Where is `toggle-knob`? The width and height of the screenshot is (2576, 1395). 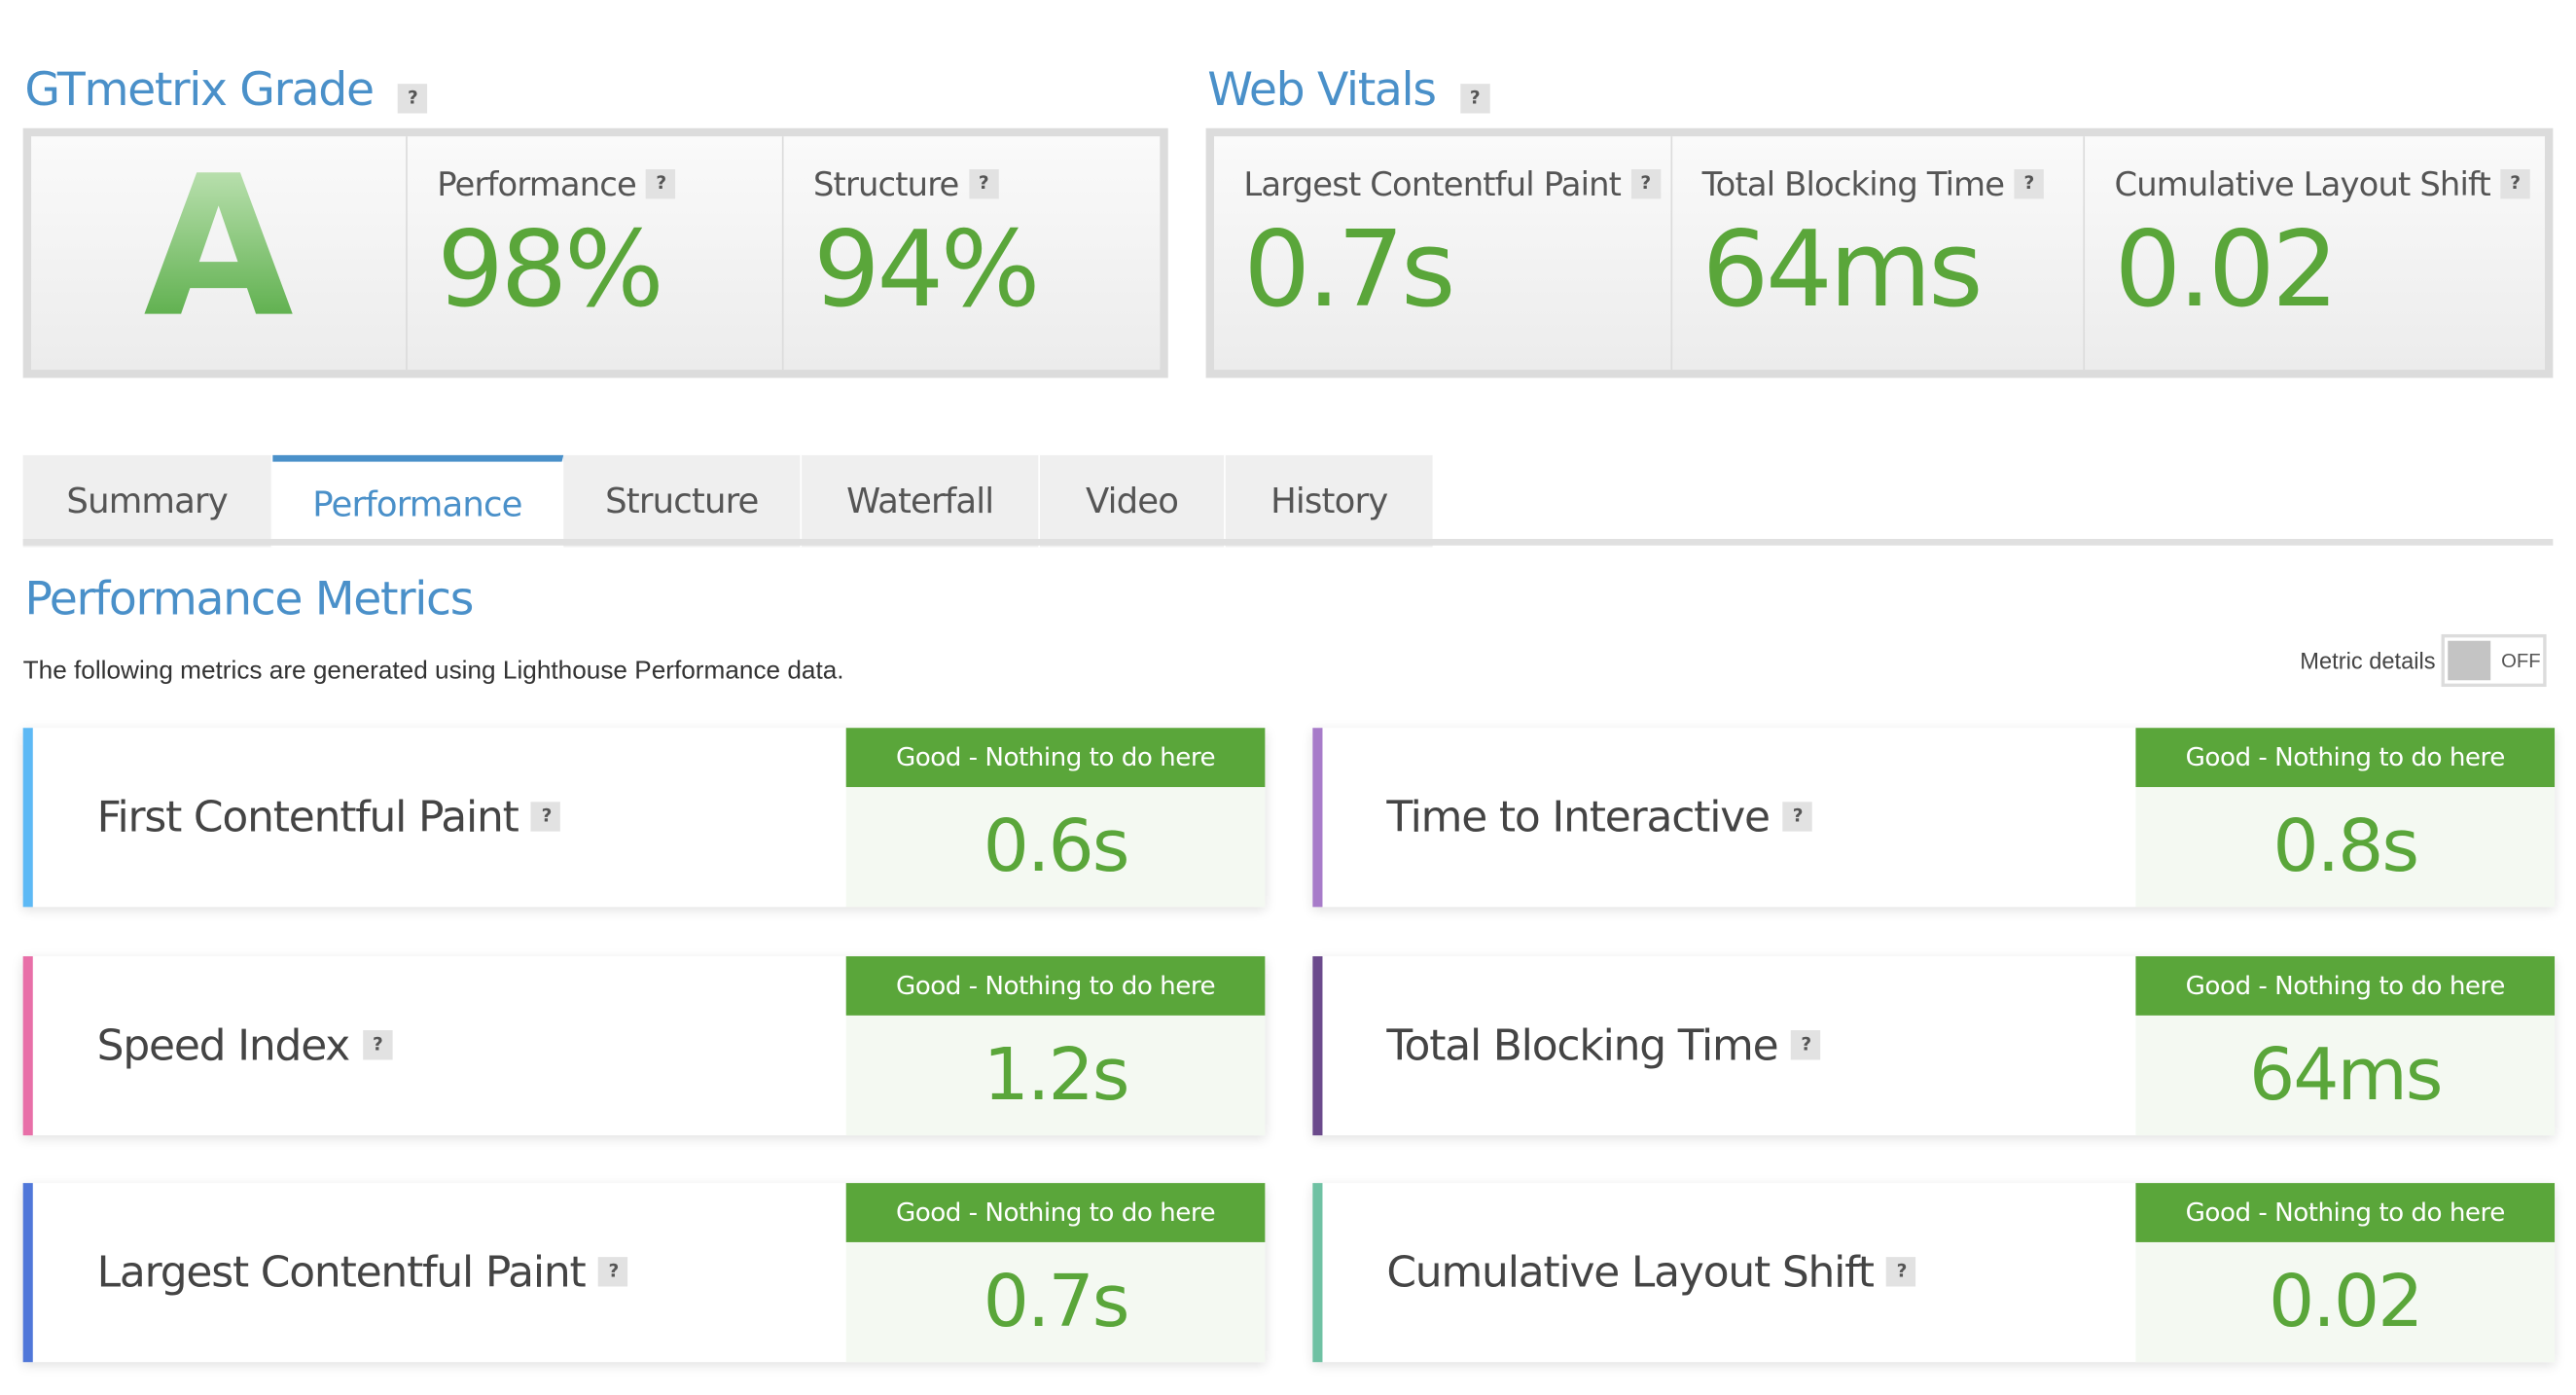 toggle-knob is located at coordinates (2470, 660).